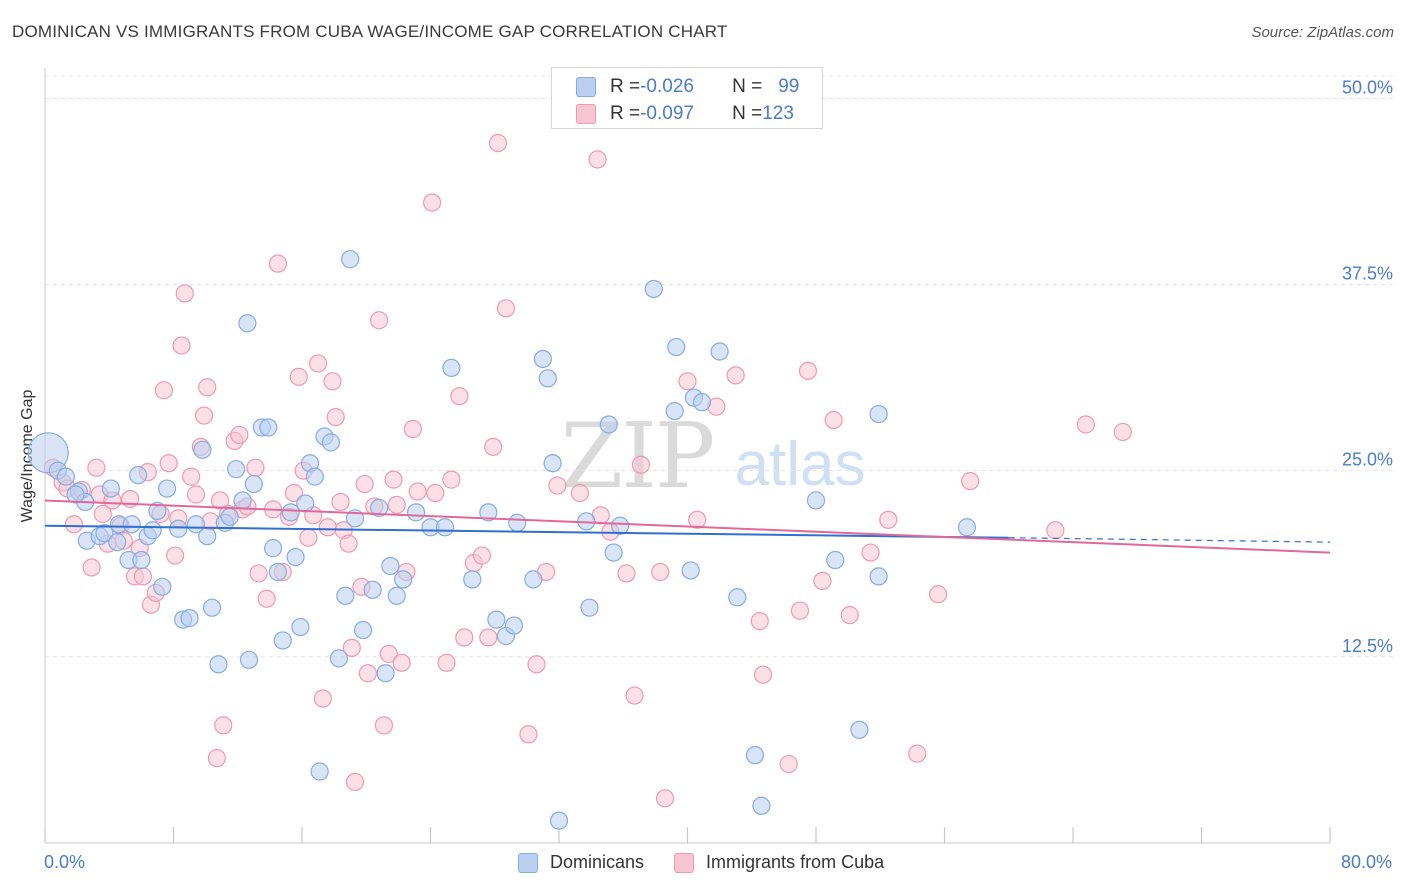  I want to click on y-tick-label: 50.0%, so click(1367, 87).